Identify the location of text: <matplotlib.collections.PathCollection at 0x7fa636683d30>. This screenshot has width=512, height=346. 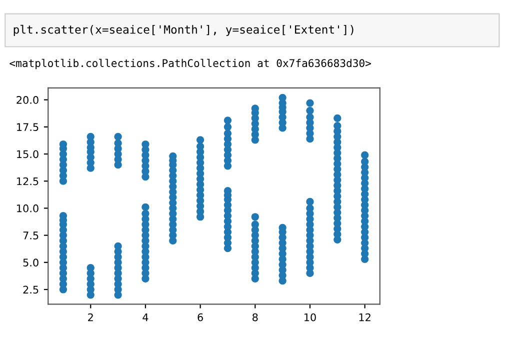
(190, 64).